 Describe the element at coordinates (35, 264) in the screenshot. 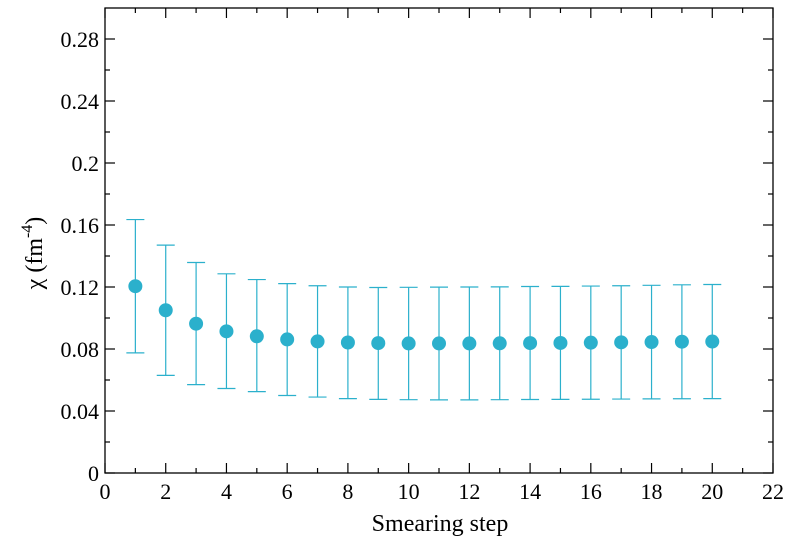

I see `y-axis-title-main: χ (fm` at that location.